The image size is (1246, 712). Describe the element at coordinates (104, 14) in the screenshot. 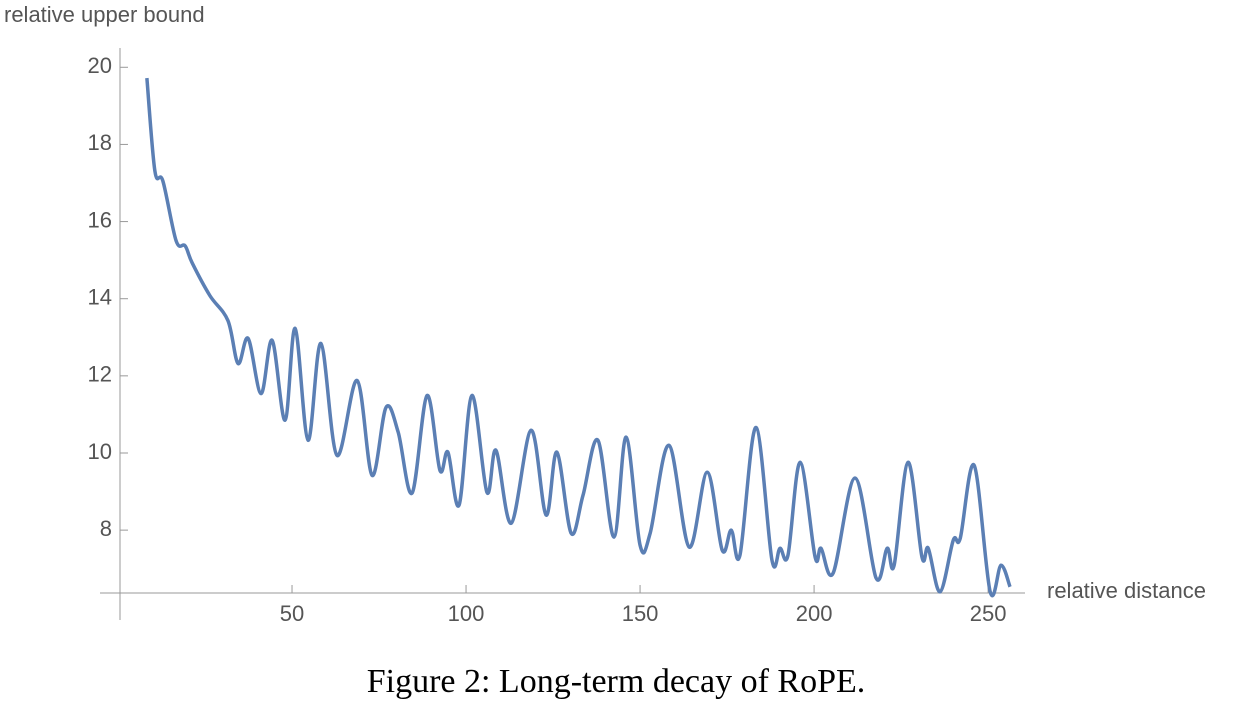

I see `y-axis-label: relative upper bound` at that location.